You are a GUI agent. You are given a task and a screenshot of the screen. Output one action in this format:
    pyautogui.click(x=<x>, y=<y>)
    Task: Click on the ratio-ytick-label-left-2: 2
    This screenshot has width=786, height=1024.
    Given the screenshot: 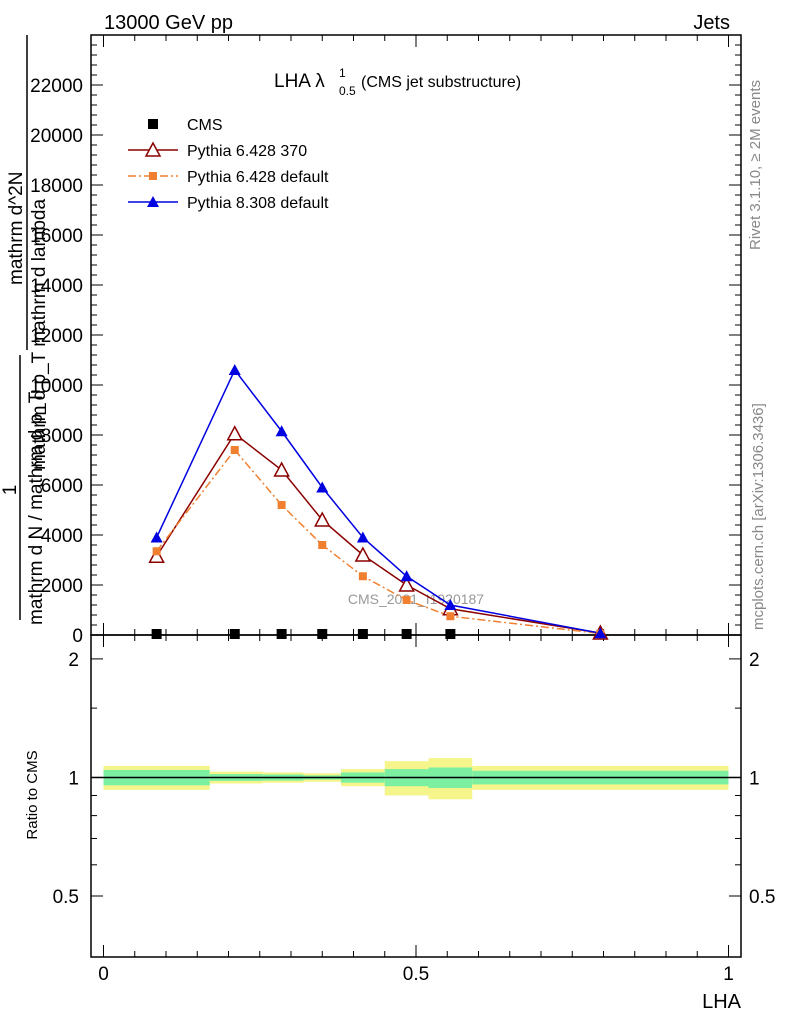 What is the action you would take?
    pyautogui.click(x=73, y=660)
    